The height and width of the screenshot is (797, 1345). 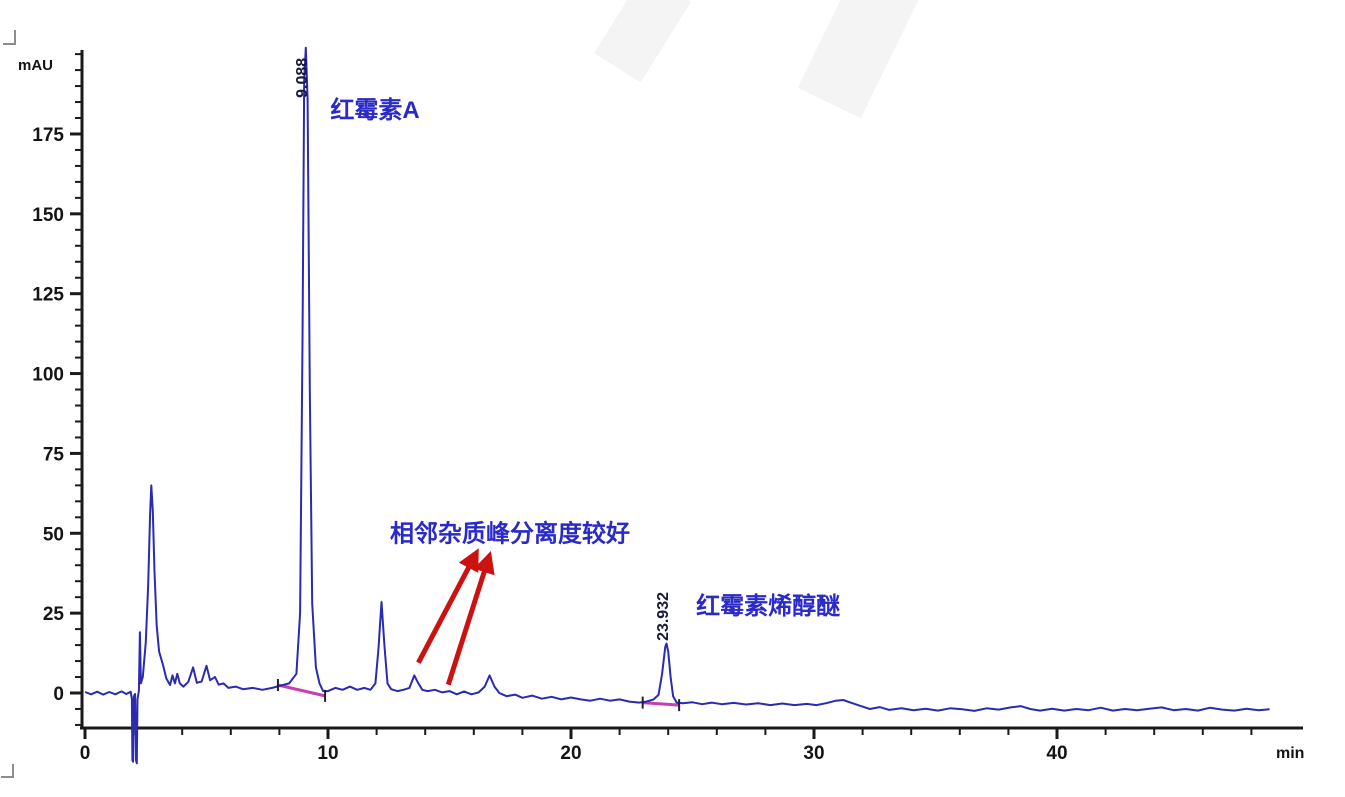 I want to click on peak-rt-label: 23.932, so click(x=663, y=616).